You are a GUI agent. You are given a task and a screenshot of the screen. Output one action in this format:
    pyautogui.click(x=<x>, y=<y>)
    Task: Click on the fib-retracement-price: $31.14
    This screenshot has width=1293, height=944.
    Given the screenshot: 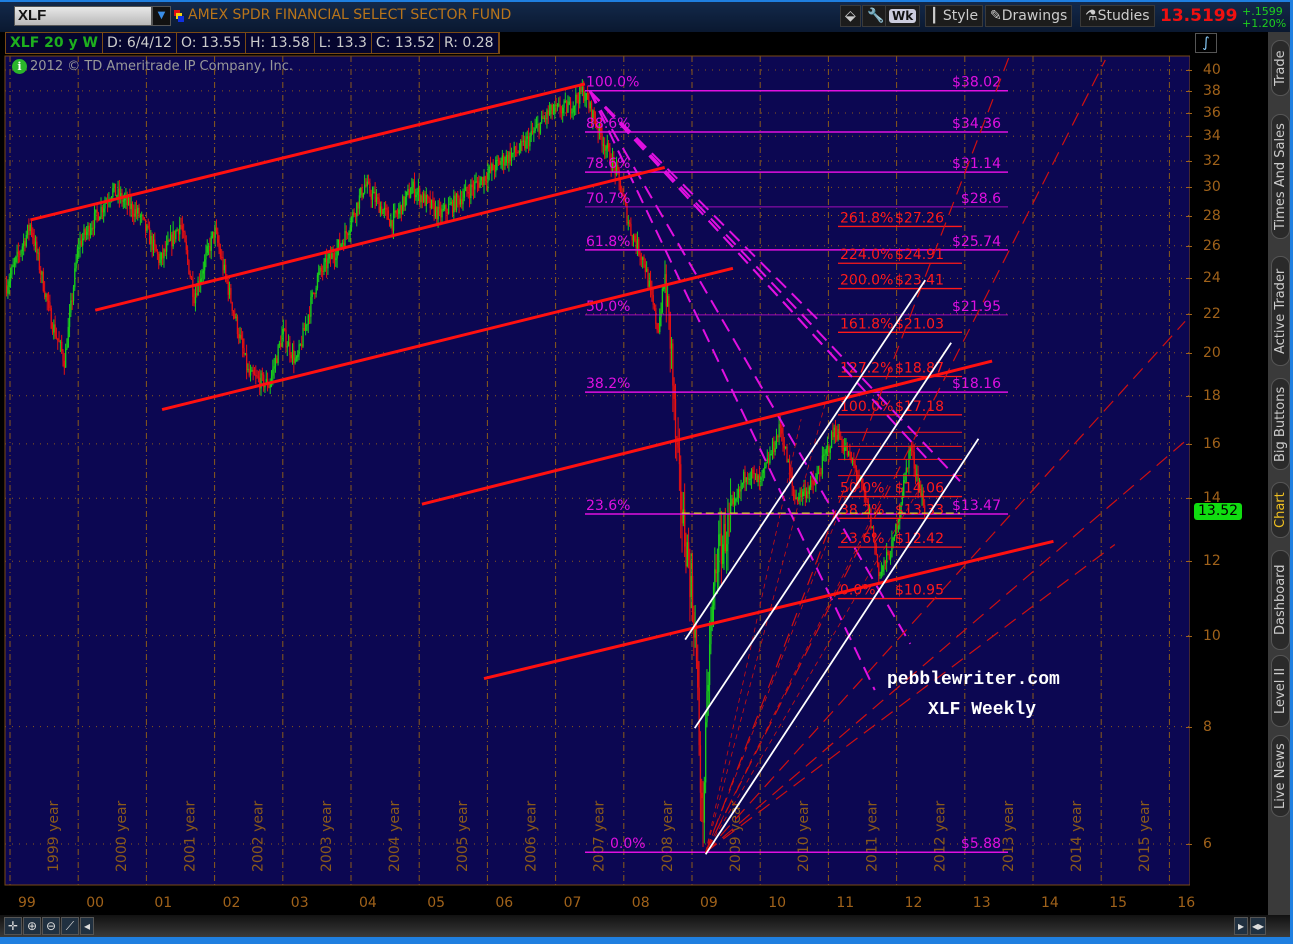 What is the action you would take?
    pyautogui.click(x=976, y=164)
    